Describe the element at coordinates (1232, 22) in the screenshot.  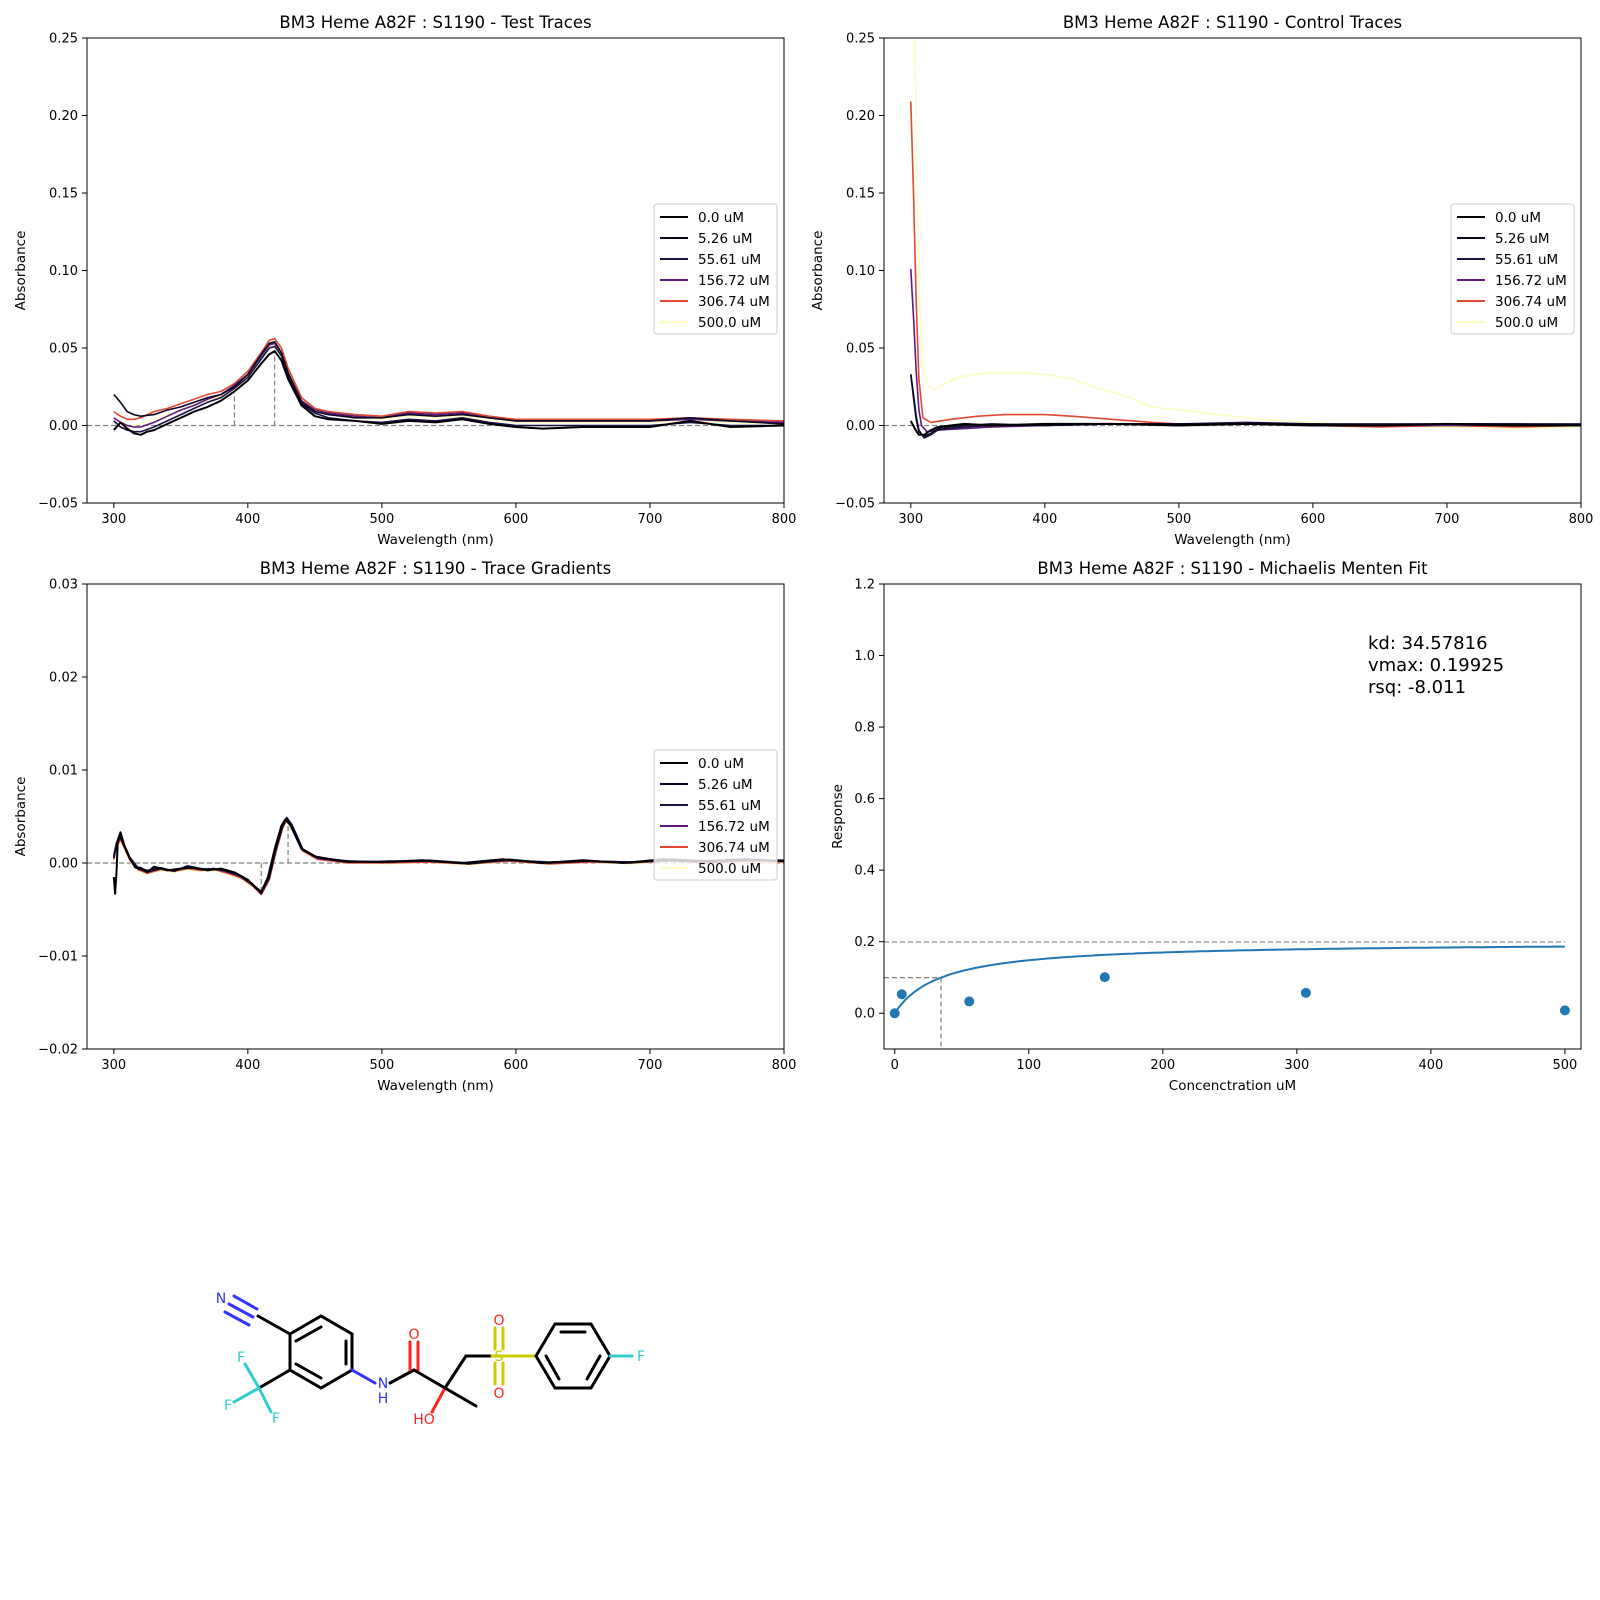
I see `chart-title: BM3 Heme A82F : S1190 - Control Traces` at that location.